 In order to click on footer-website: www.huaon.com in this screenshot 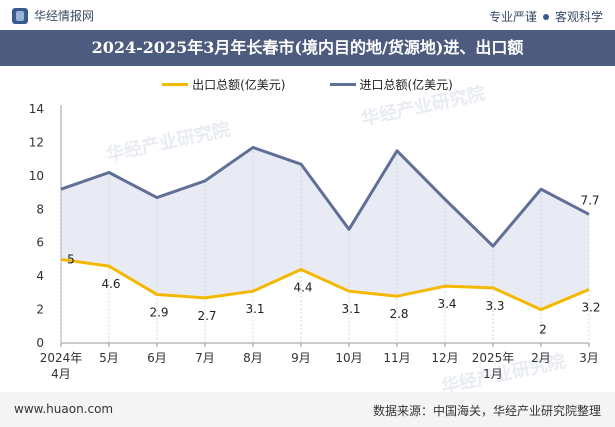, I will do `click(64, 409)`.